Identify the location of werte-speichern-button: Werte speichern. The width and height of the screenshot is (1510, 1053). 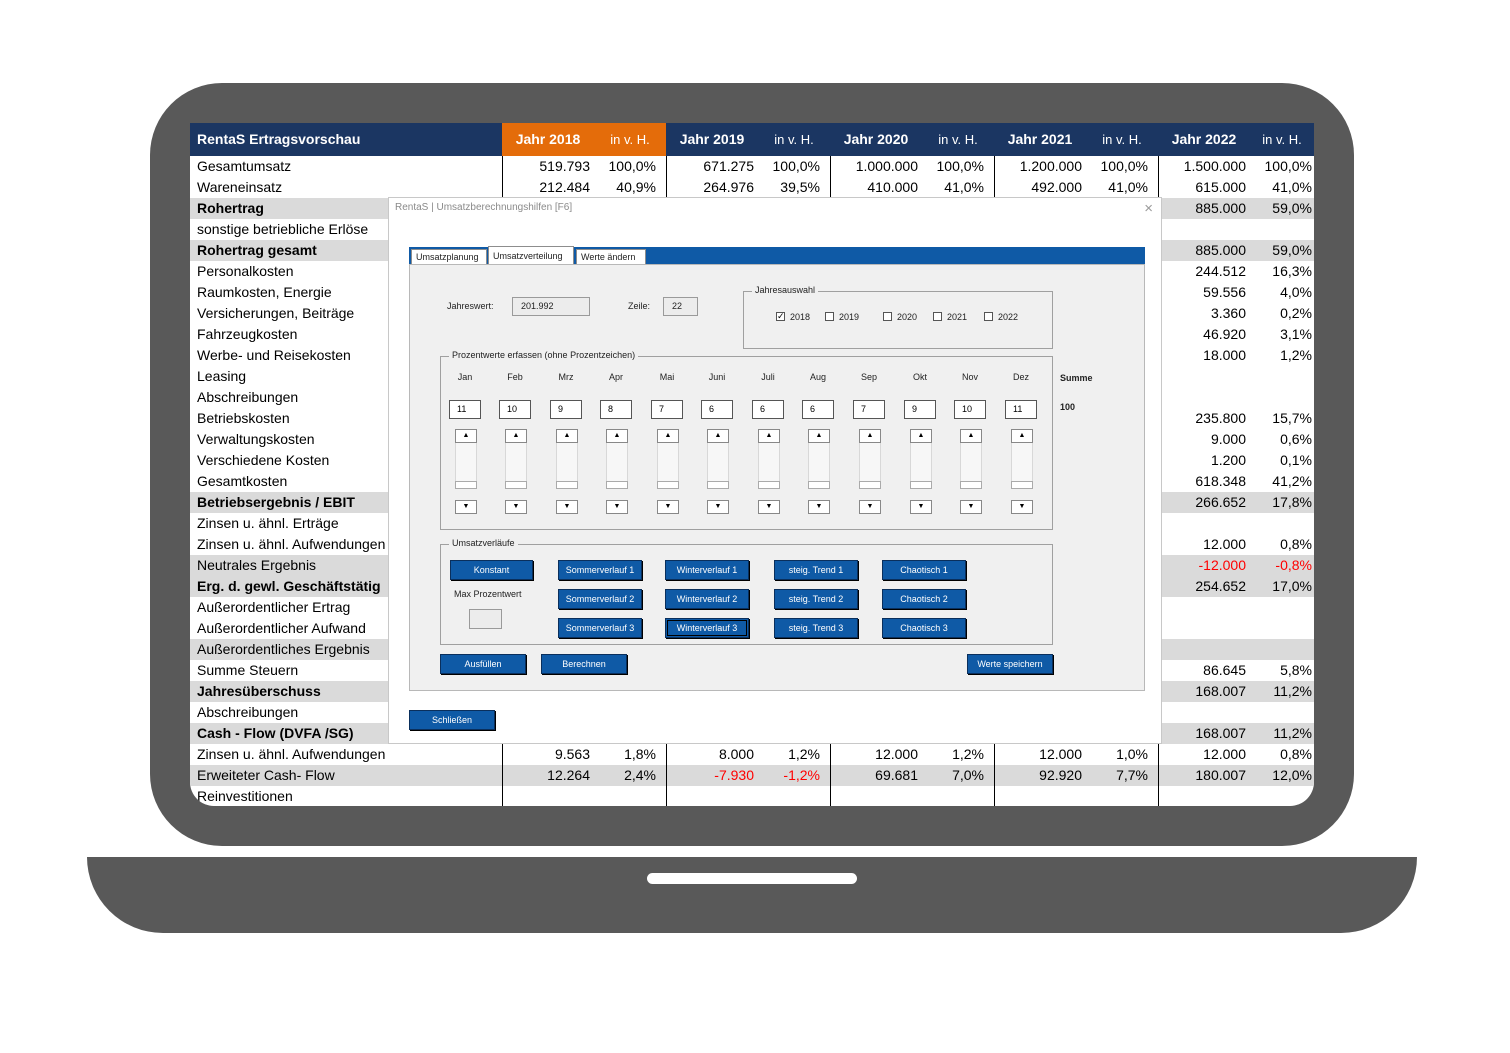
(1010, 664).